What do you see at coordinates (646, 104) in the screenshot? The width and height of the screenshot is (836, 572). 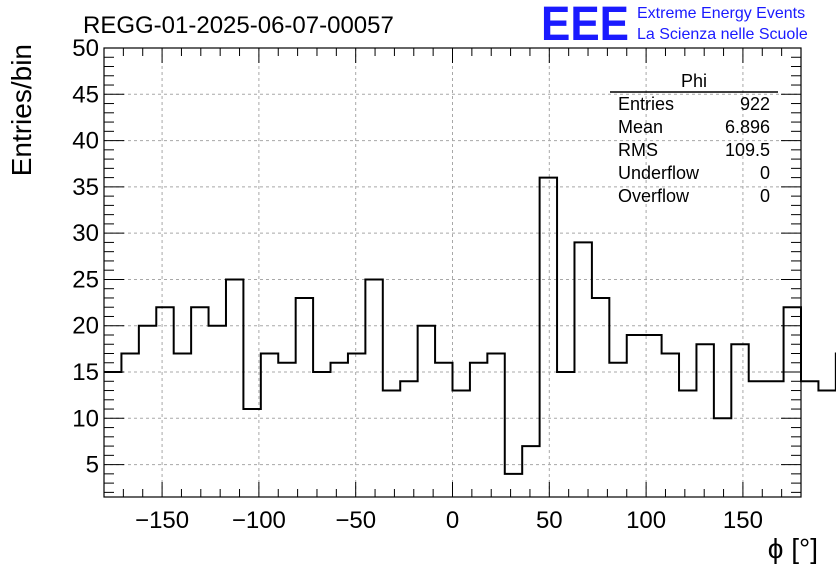 I see `stats-label-entries: Entries` at bounding box center [646, 104].